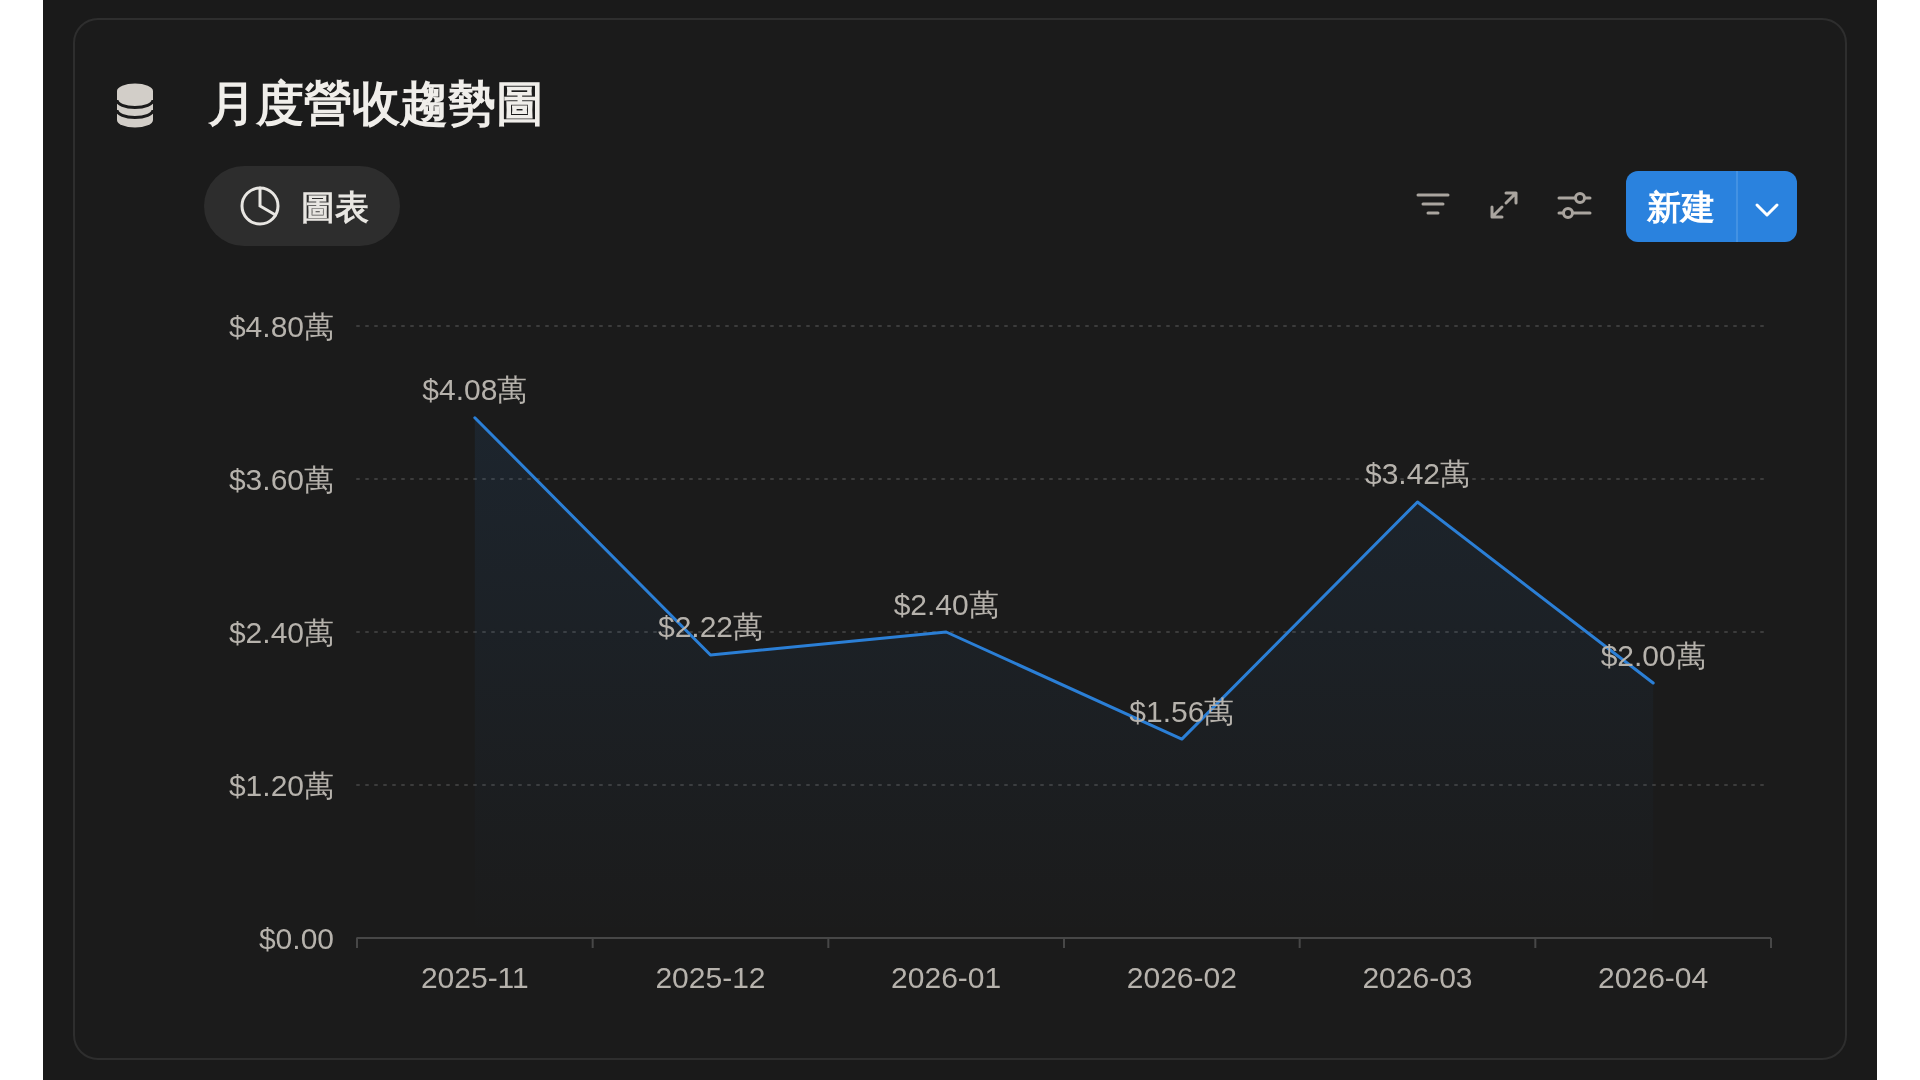 This screenshot has width=1920, height=1080. What do you see at coordinates (281, 632) in the screenshot?
I see `y-tick-label: $2.40萬` at bounding box center [281, 632].